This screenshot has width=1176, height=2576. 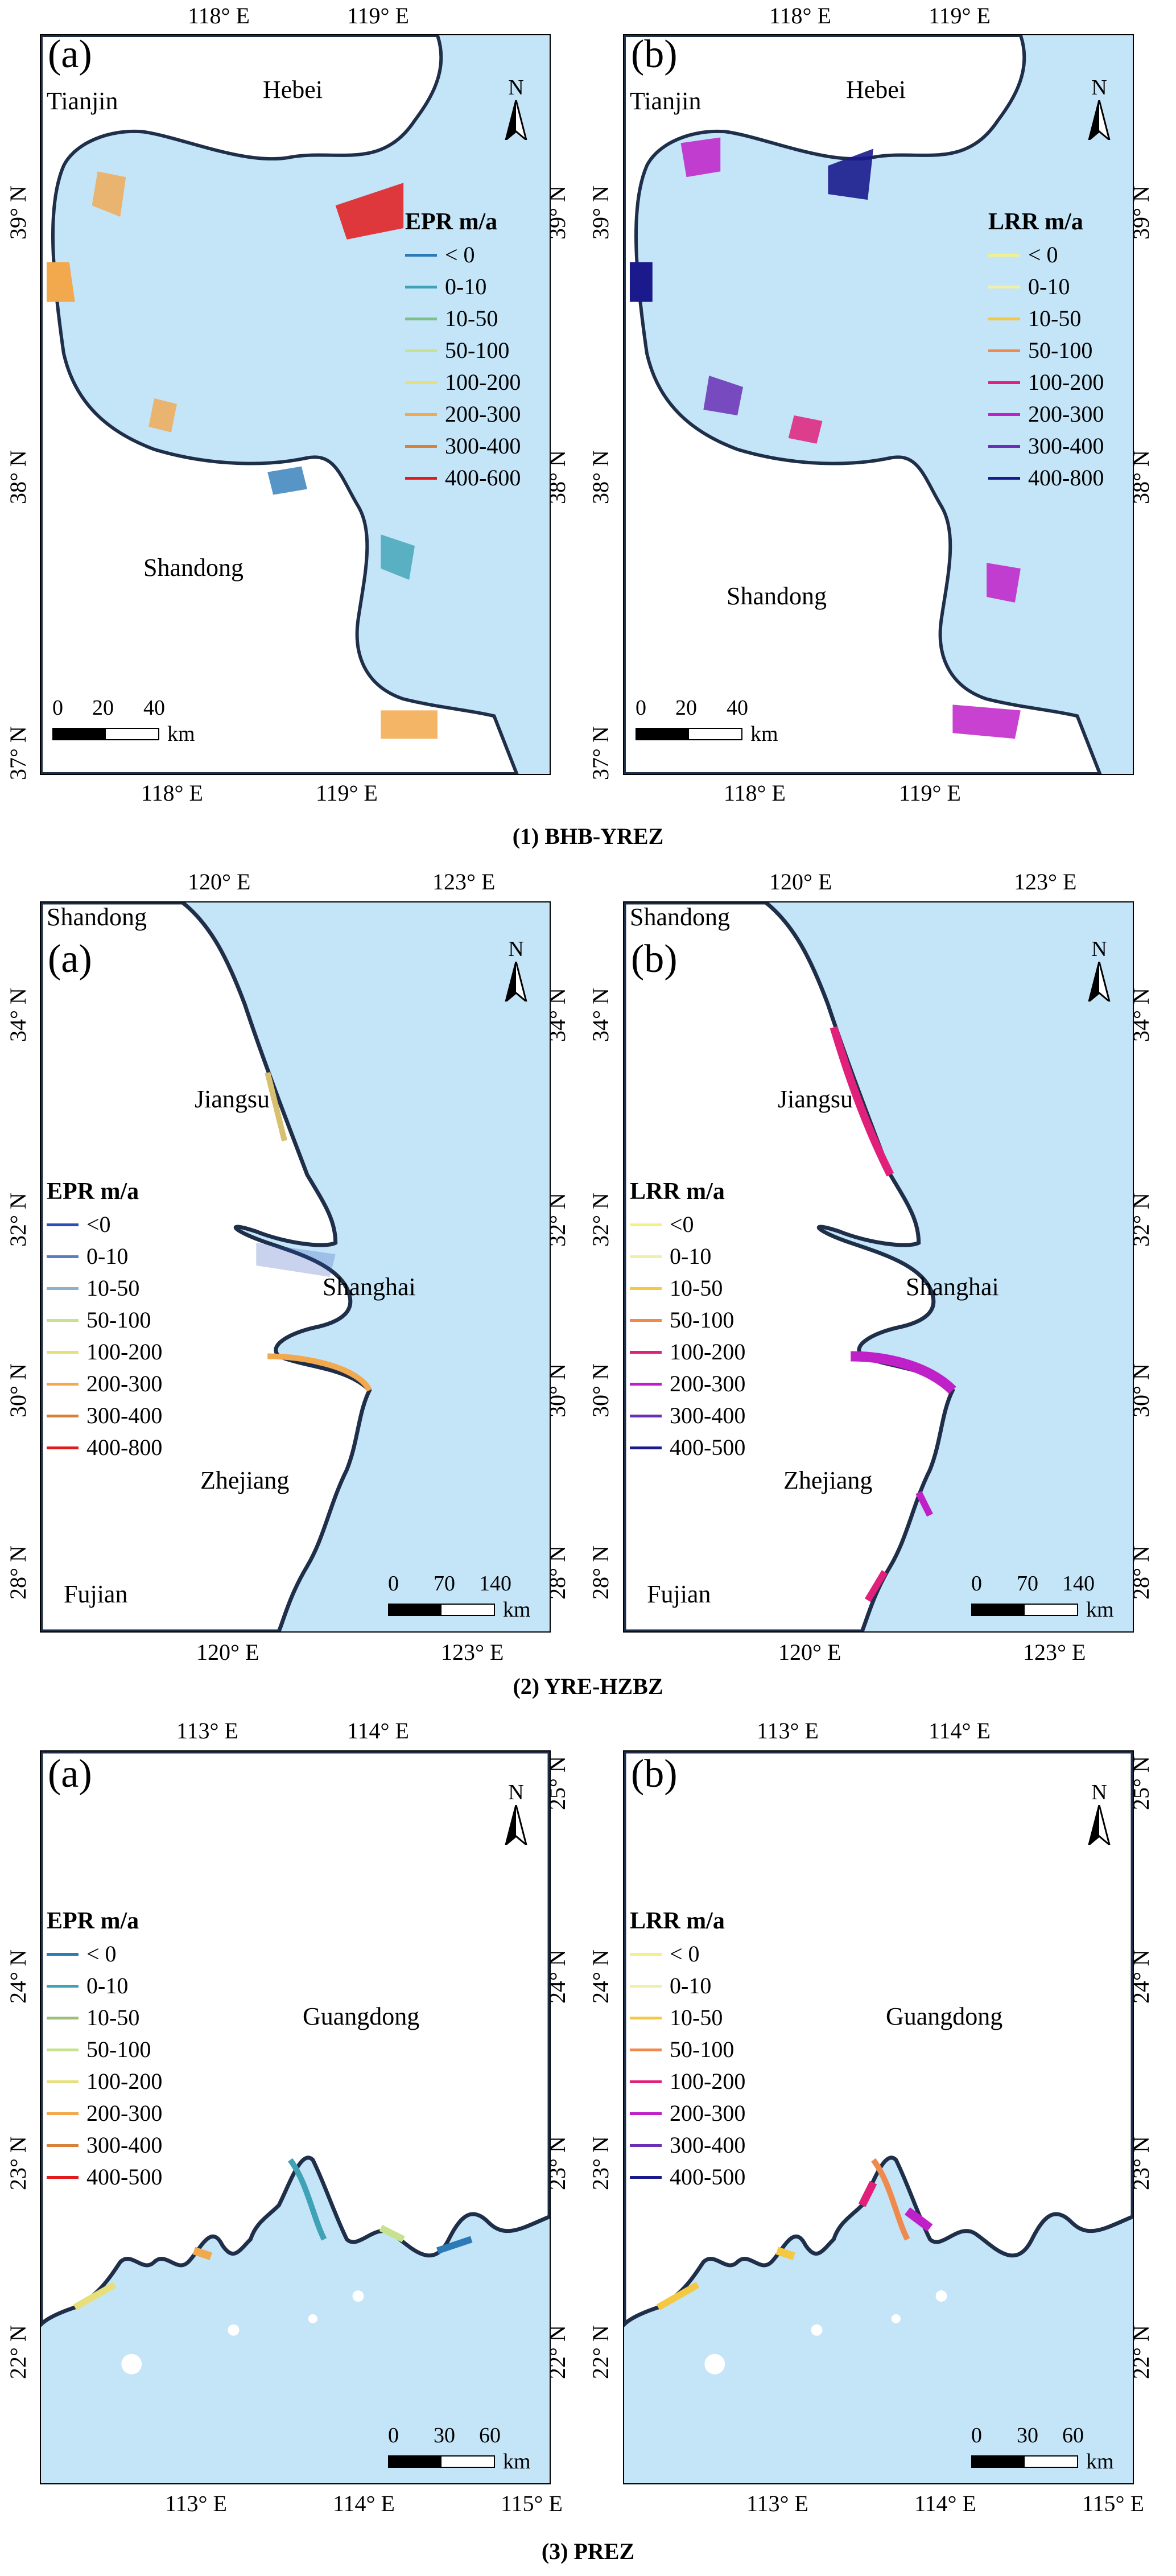 What do you see at coordinates (463, 255) in the screenshot?
I see `legend-item: < 0` at bounding box center [463, 255].